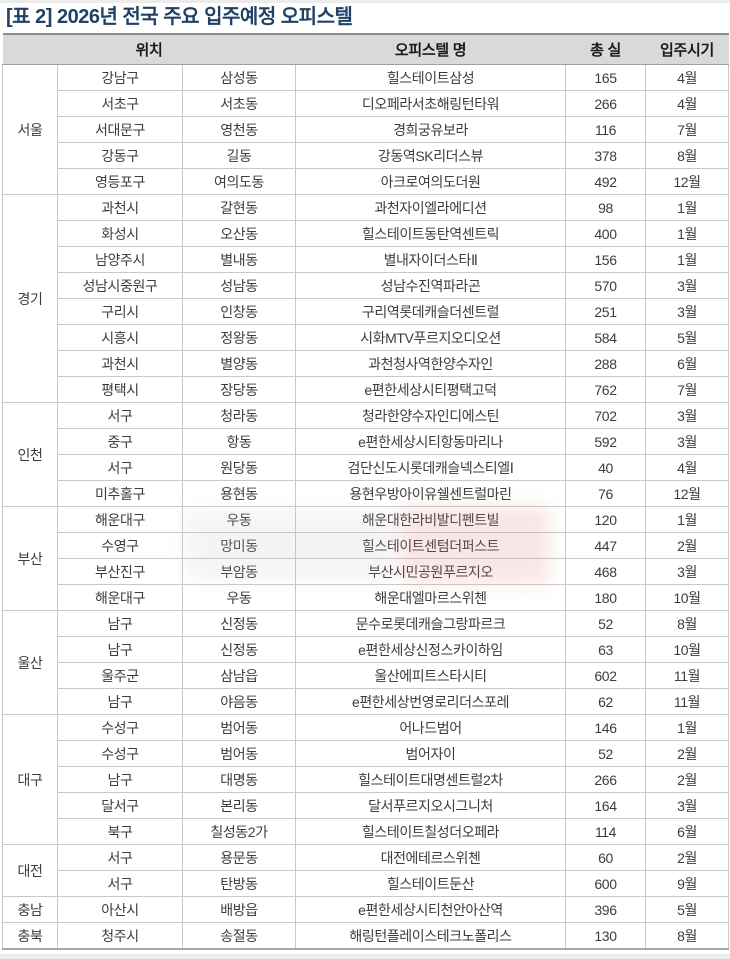  I want to click on table-row: 남구 신정동 e편한세상신정스카이하임 63 10월, so click(366, 649).